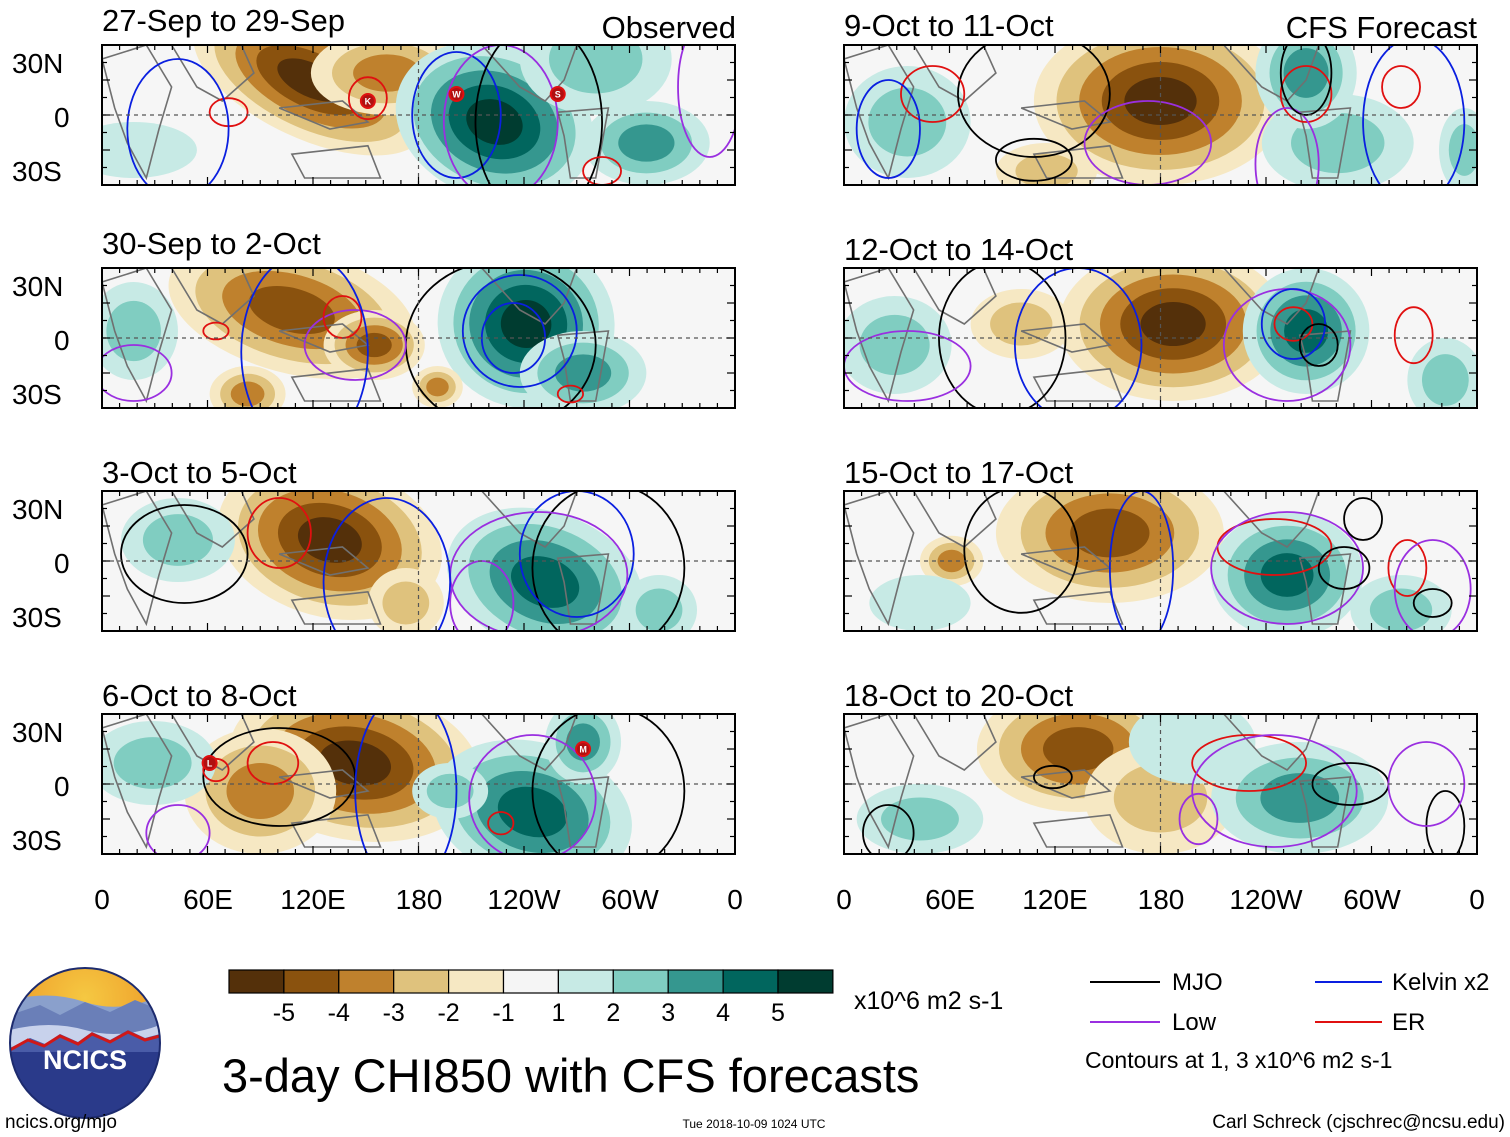 This screenshot has width=1510, height=1137. Describe the element at coordinates (223, 20) in the screenshot. I see `panel-title: 27-Sep to 29-Sep` at that location.